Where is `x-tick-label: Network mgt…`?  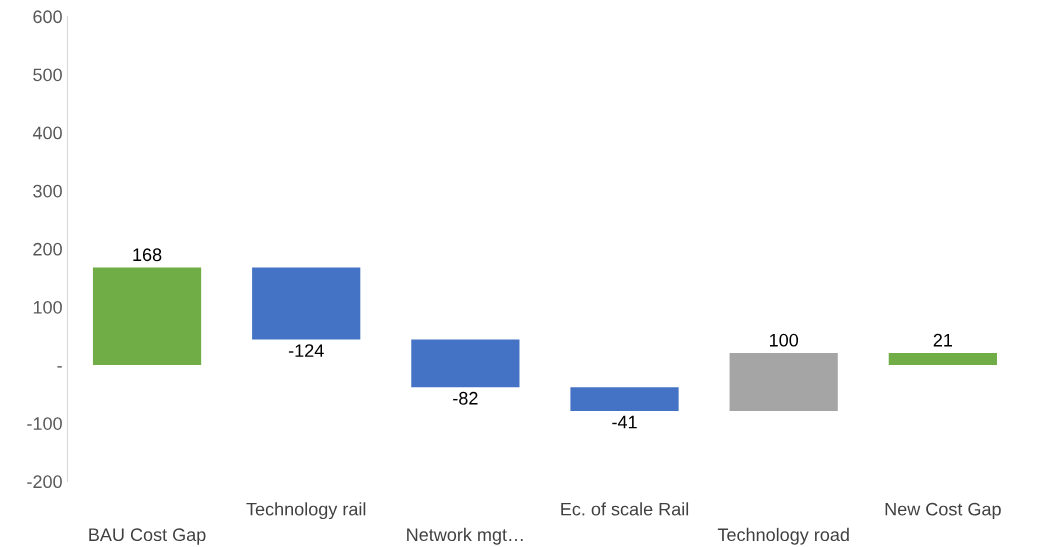
x-tick-label: Network mgt… is located at coordinates (465, 536).